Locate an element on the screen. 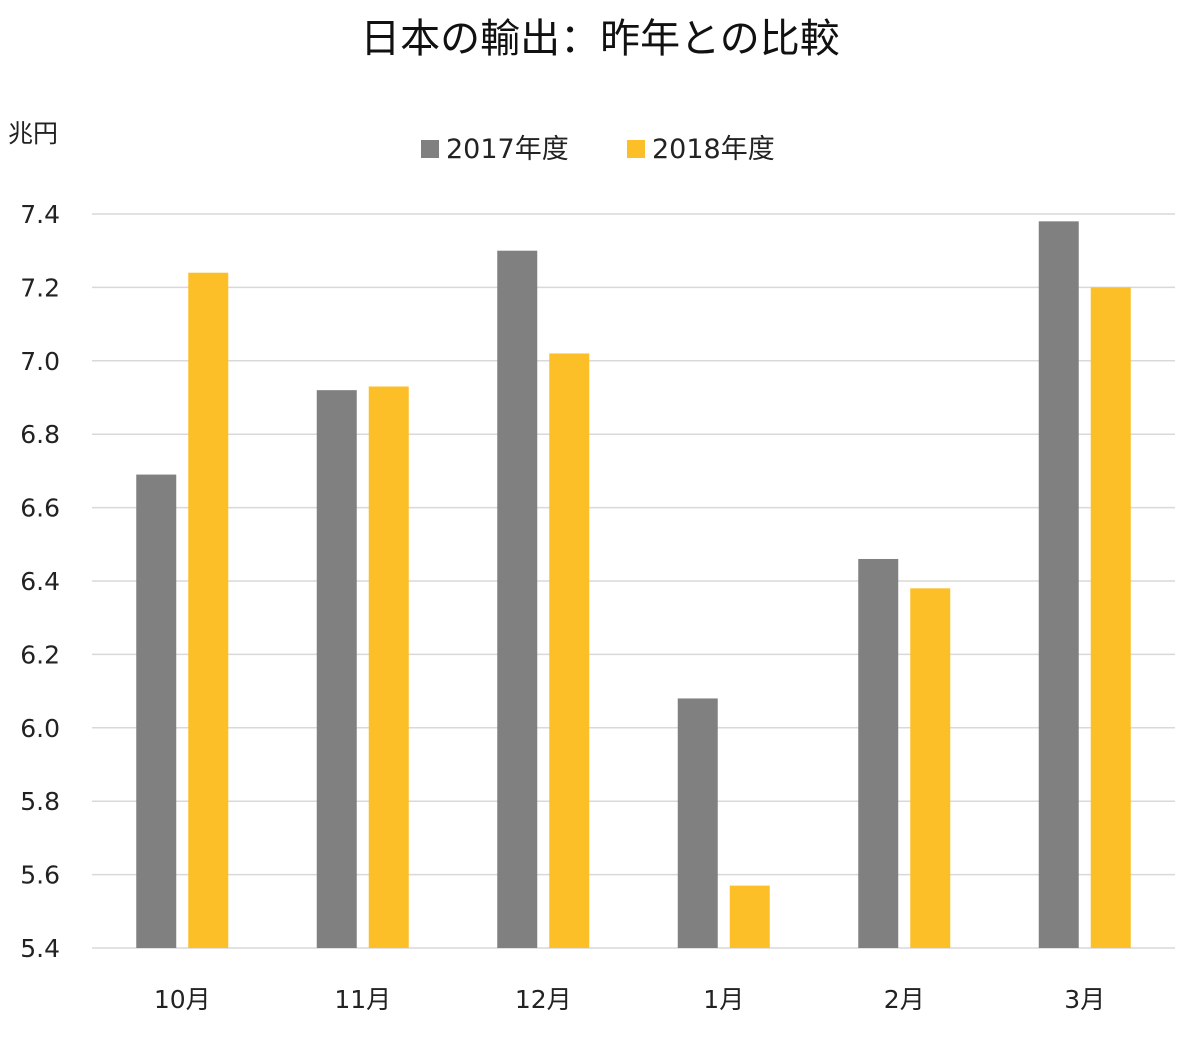 Image resolution: width=1200 pixels, height=1040 pixels. y-axis-ticks: 5.4 5.6 5.8 6.0 6.2 6.4 6.6 6.8 7.0 7.2 7.4 is located at coordinates (40, 581).